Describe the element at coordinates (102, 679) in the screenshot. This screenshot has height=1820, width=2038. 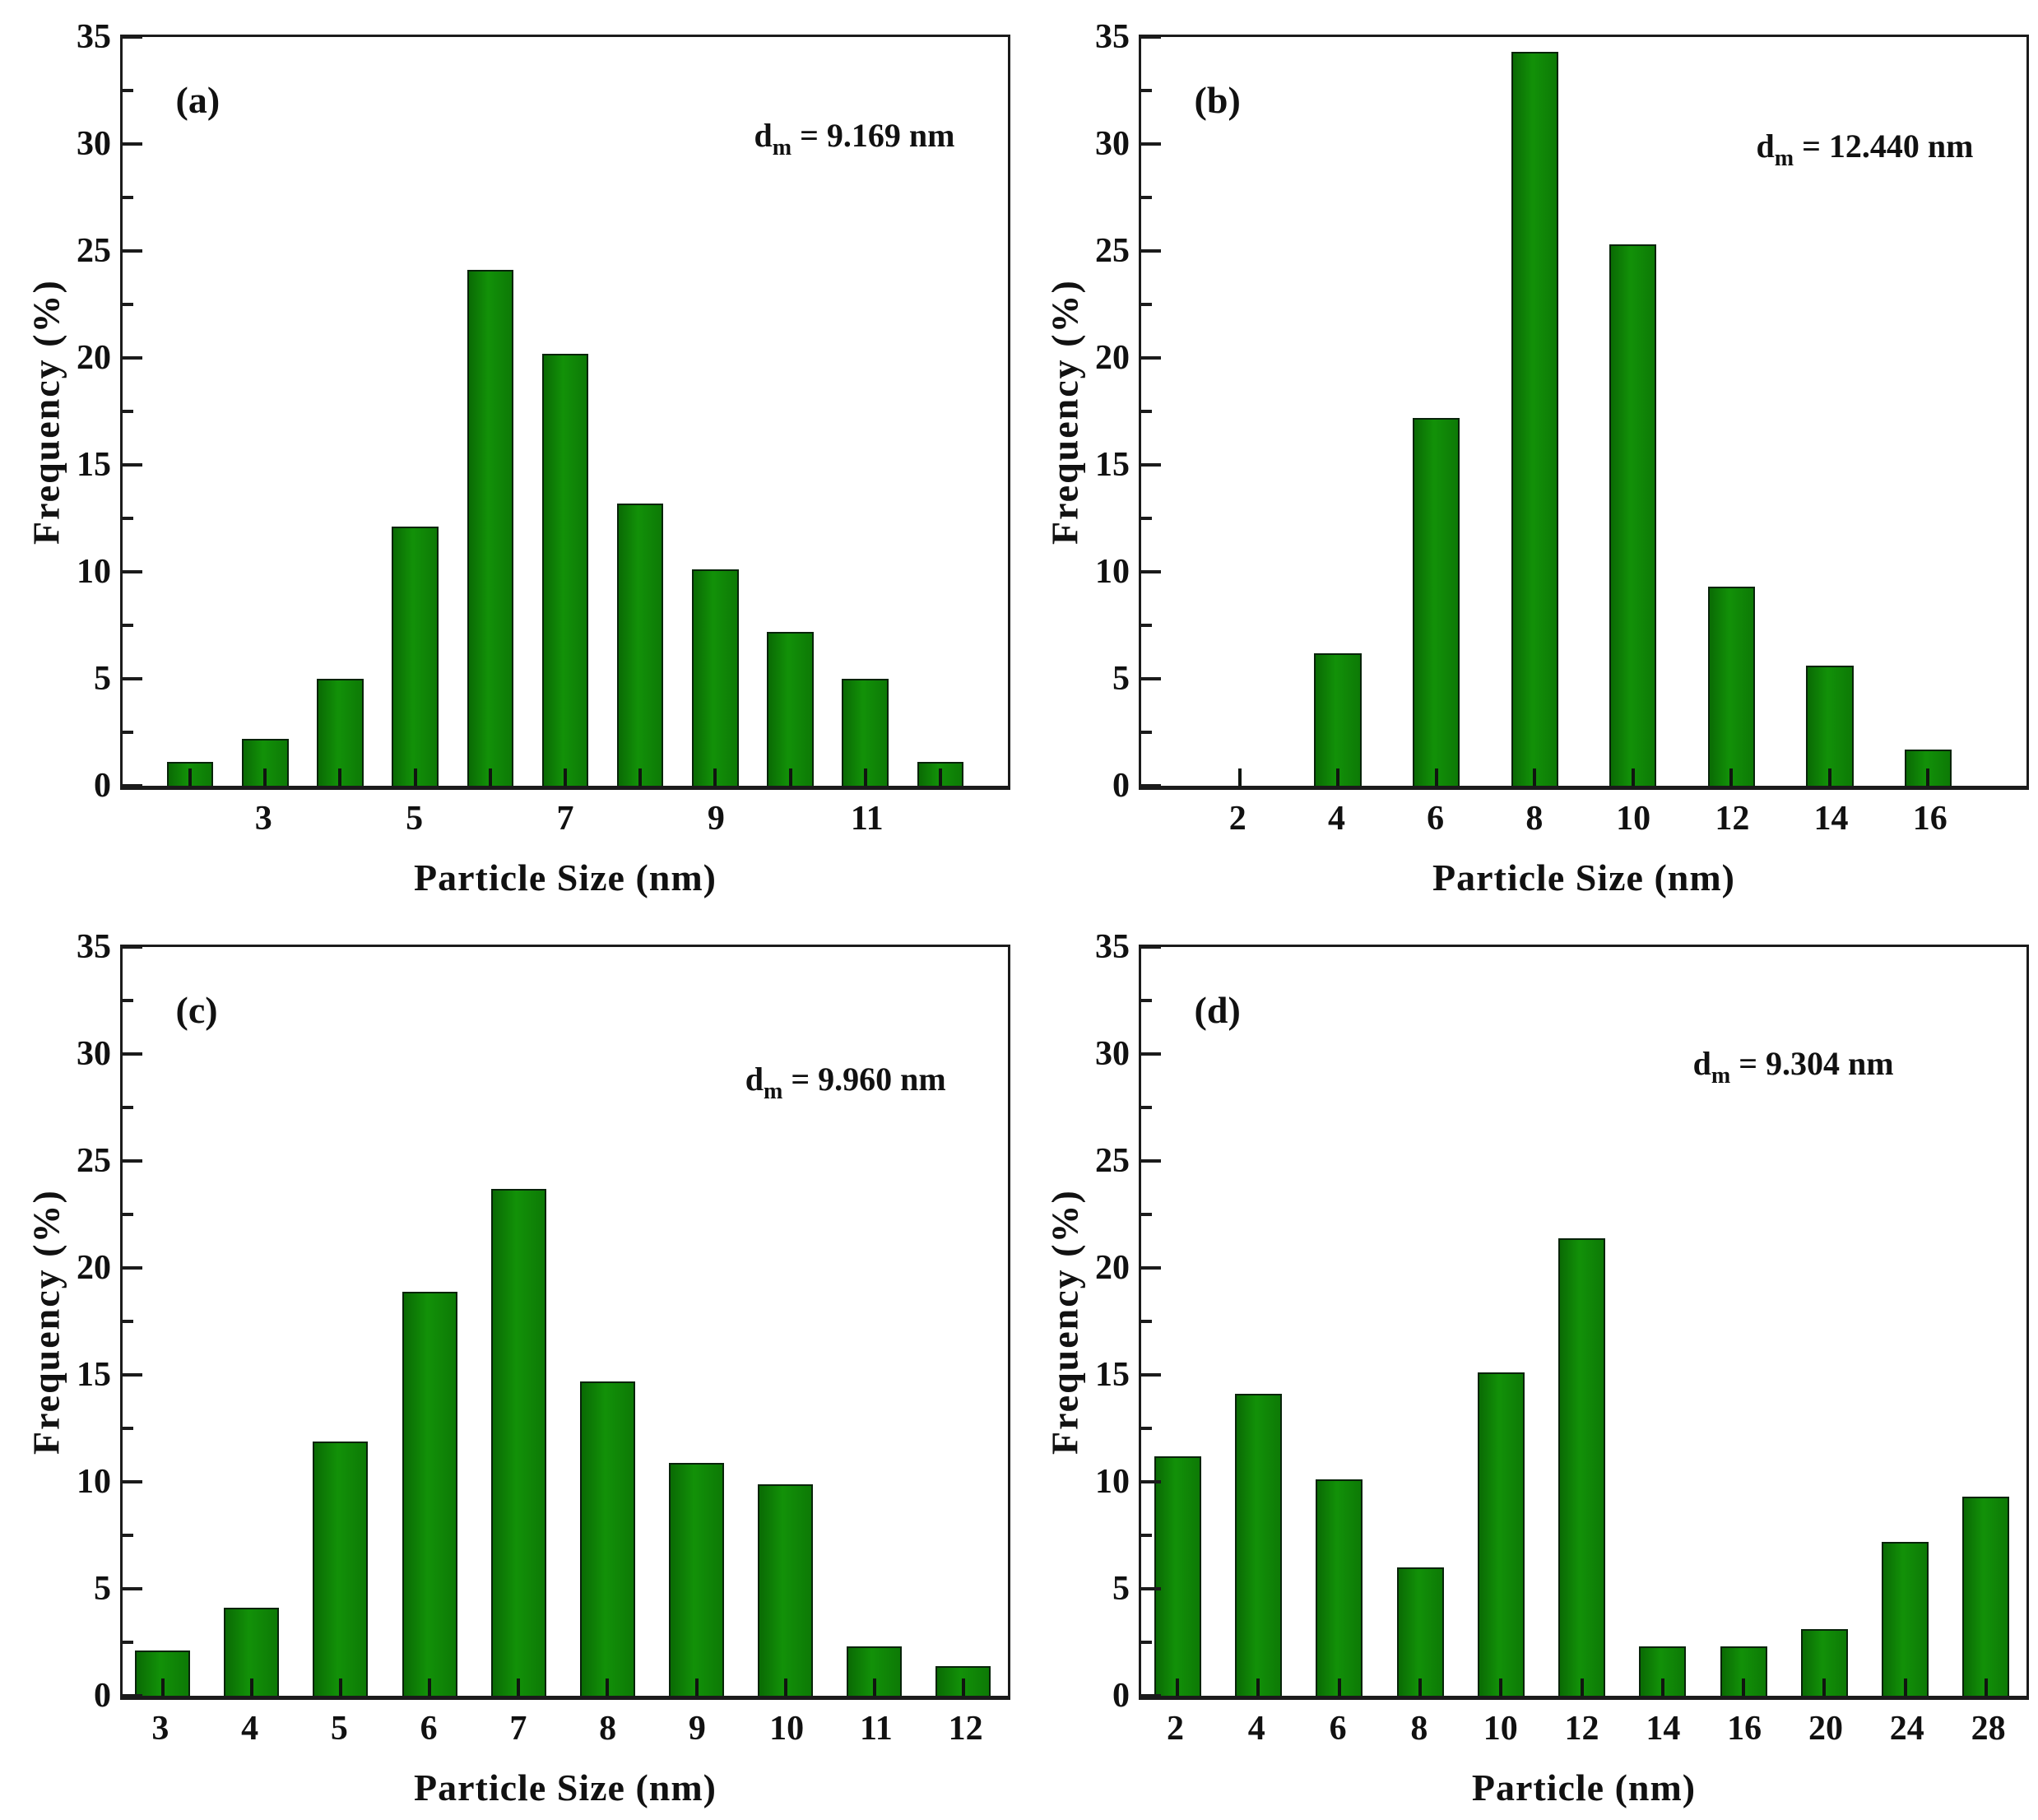
I see `y-tick-label: 5` at that location.